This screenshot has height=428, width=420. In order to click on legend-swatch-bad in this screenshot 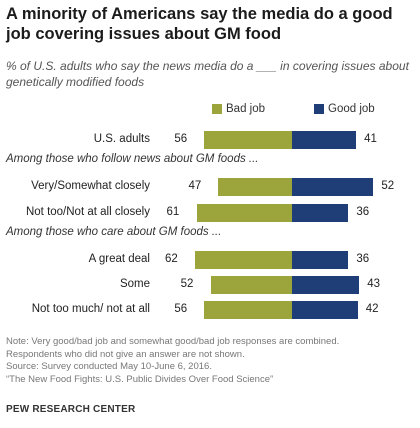, I will do `click(217, 109)`.